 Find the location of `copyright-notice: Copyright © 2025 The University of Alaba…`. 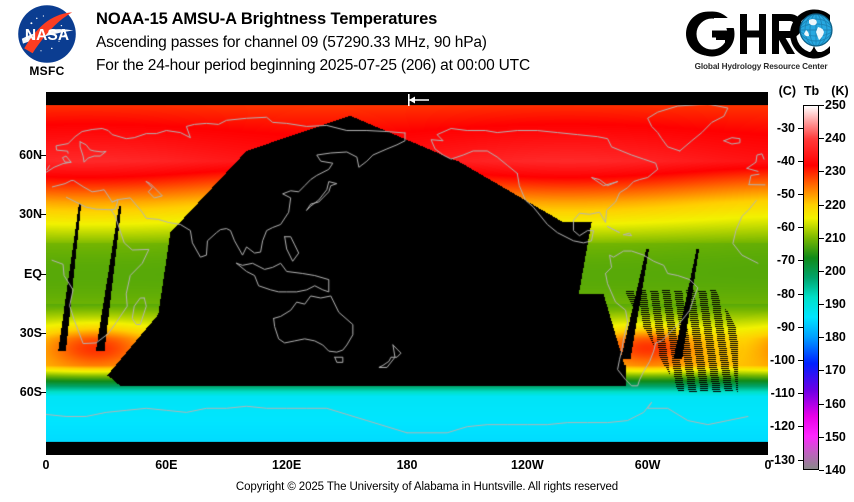

copyright-notice: Copyright © 2025 The University of Alaba… is located at coordinates (427, 487).